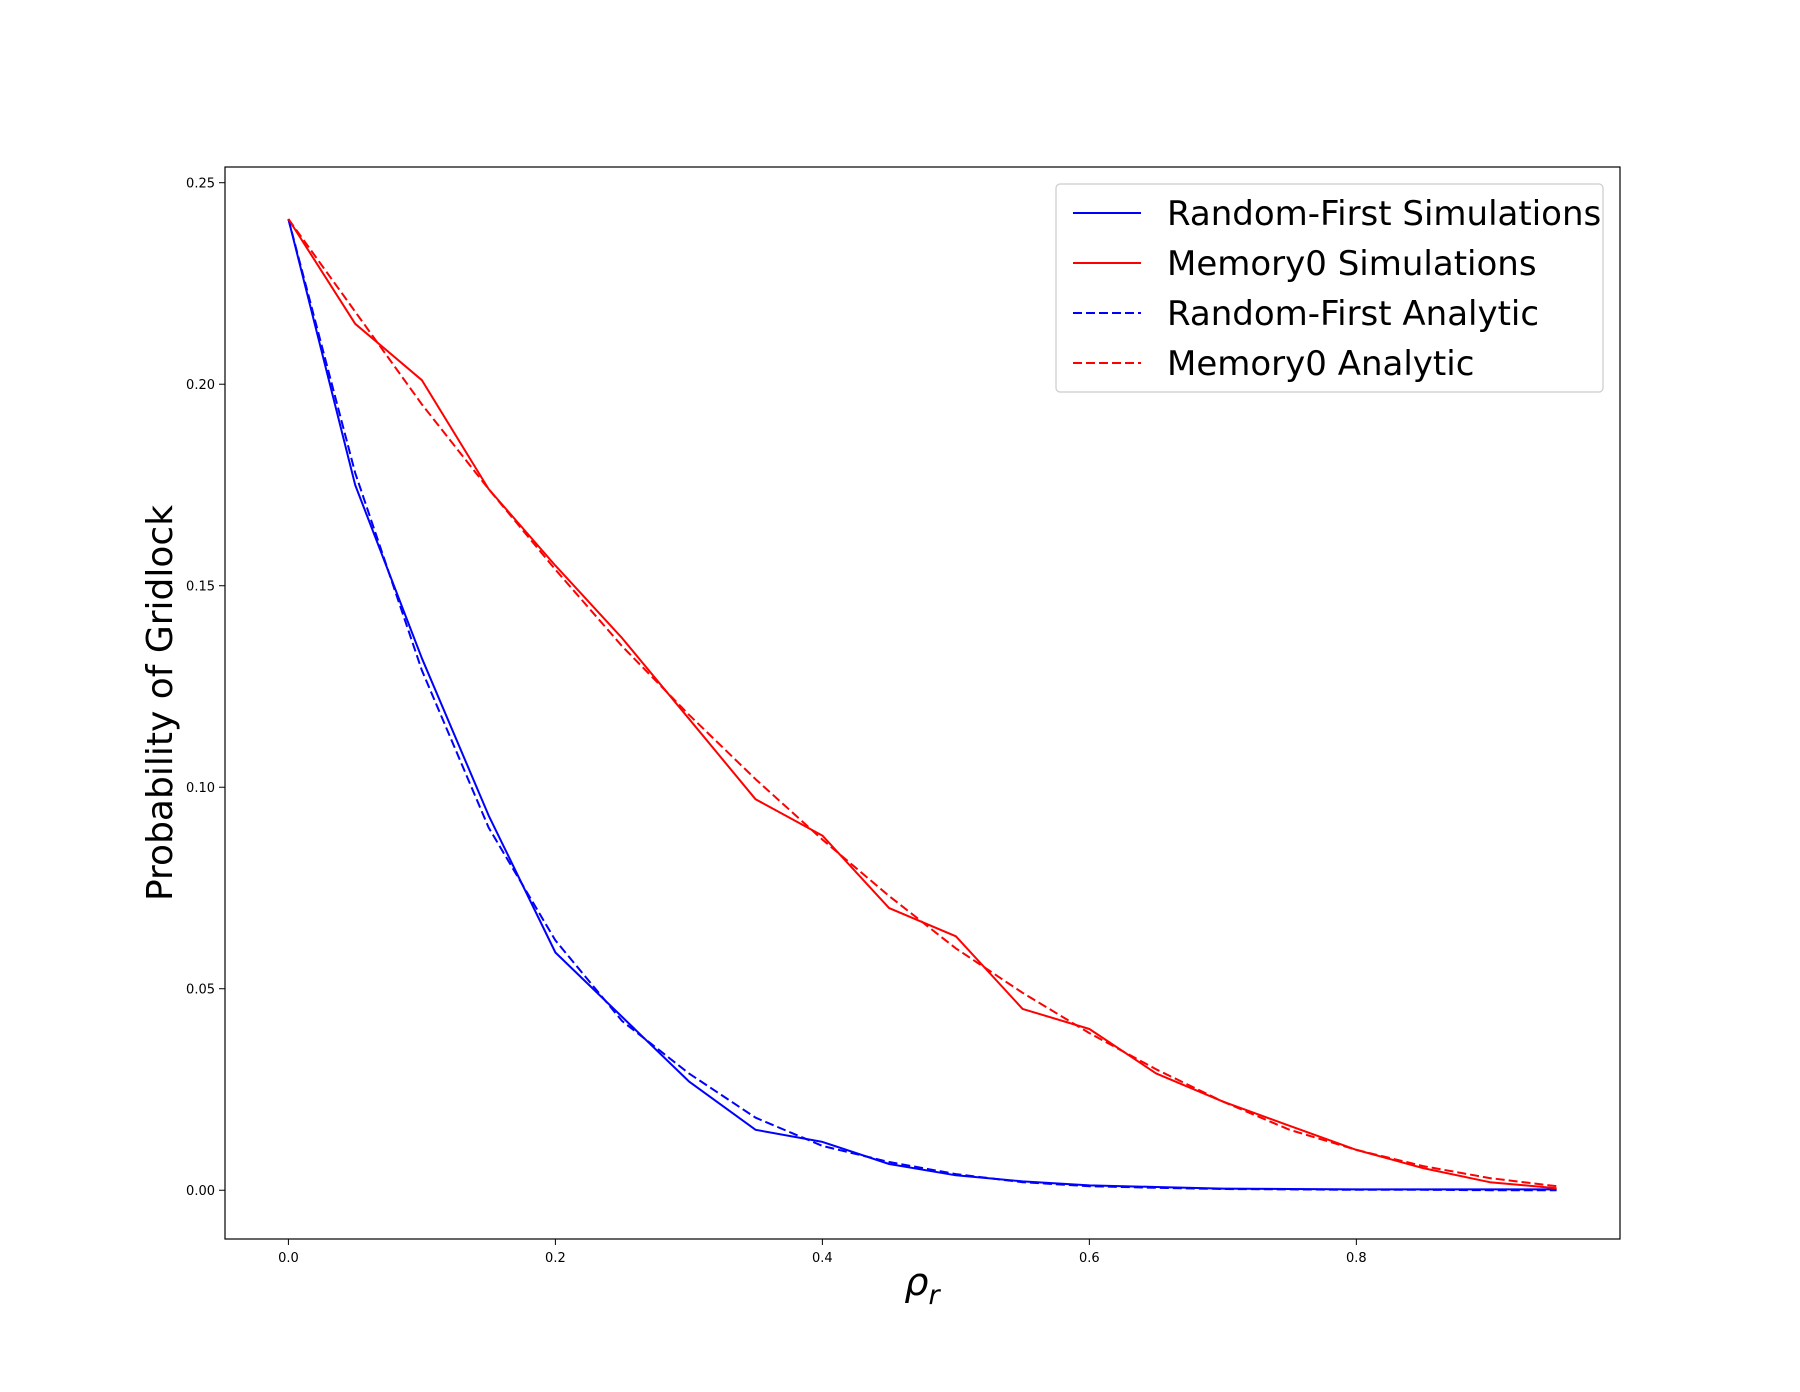 This screenshot has height=1392, width=1800. Describe the element at coordinates (200, 184) in the screenshot. I see `y-tick-label: 0.25` at that location.